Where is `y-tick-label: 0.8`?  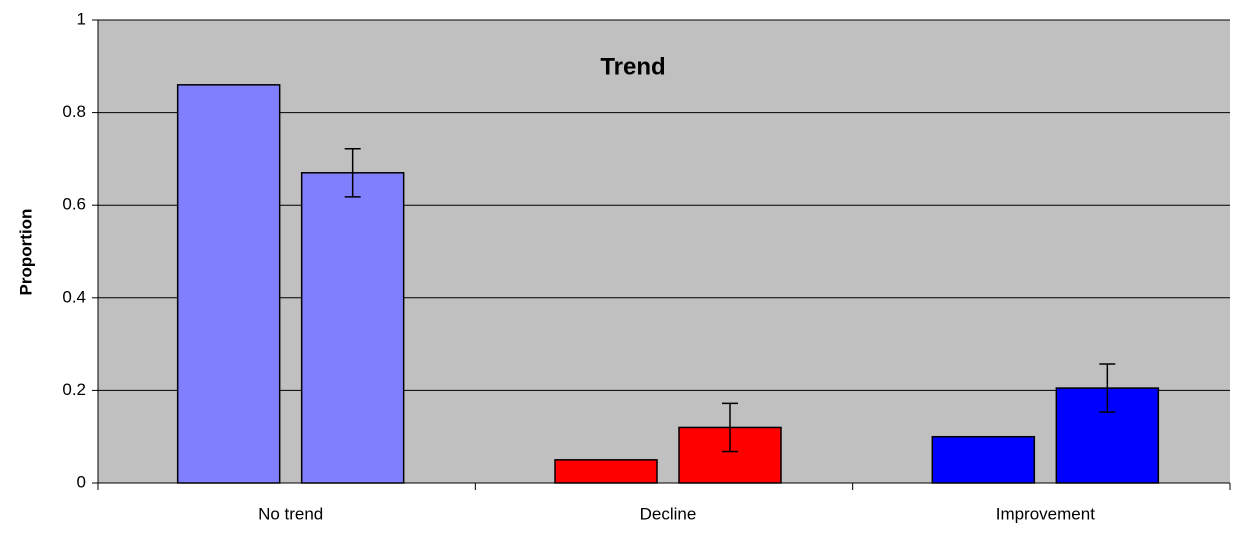 y-tick-label: 0.8 is located at coordinates (74, 111).